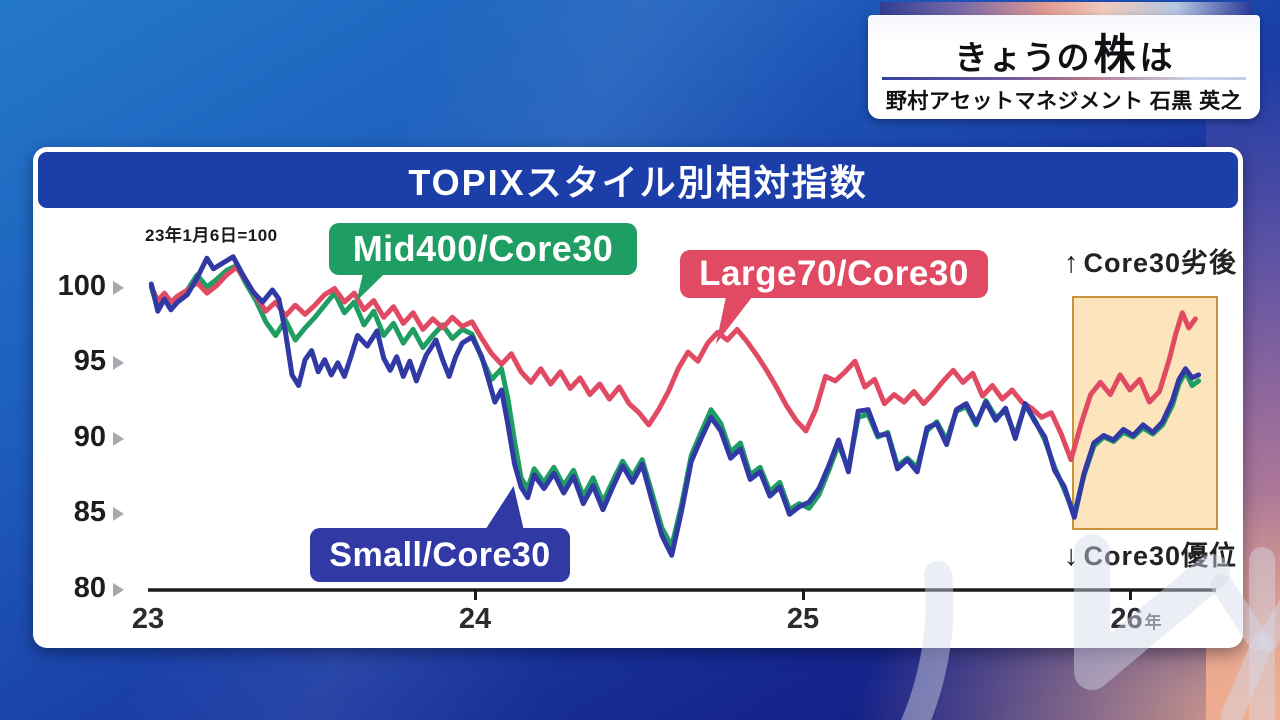 This screenshot has width=1280, height=720. I want to click on x-axis-tick-24: 24, so click(475, 619).